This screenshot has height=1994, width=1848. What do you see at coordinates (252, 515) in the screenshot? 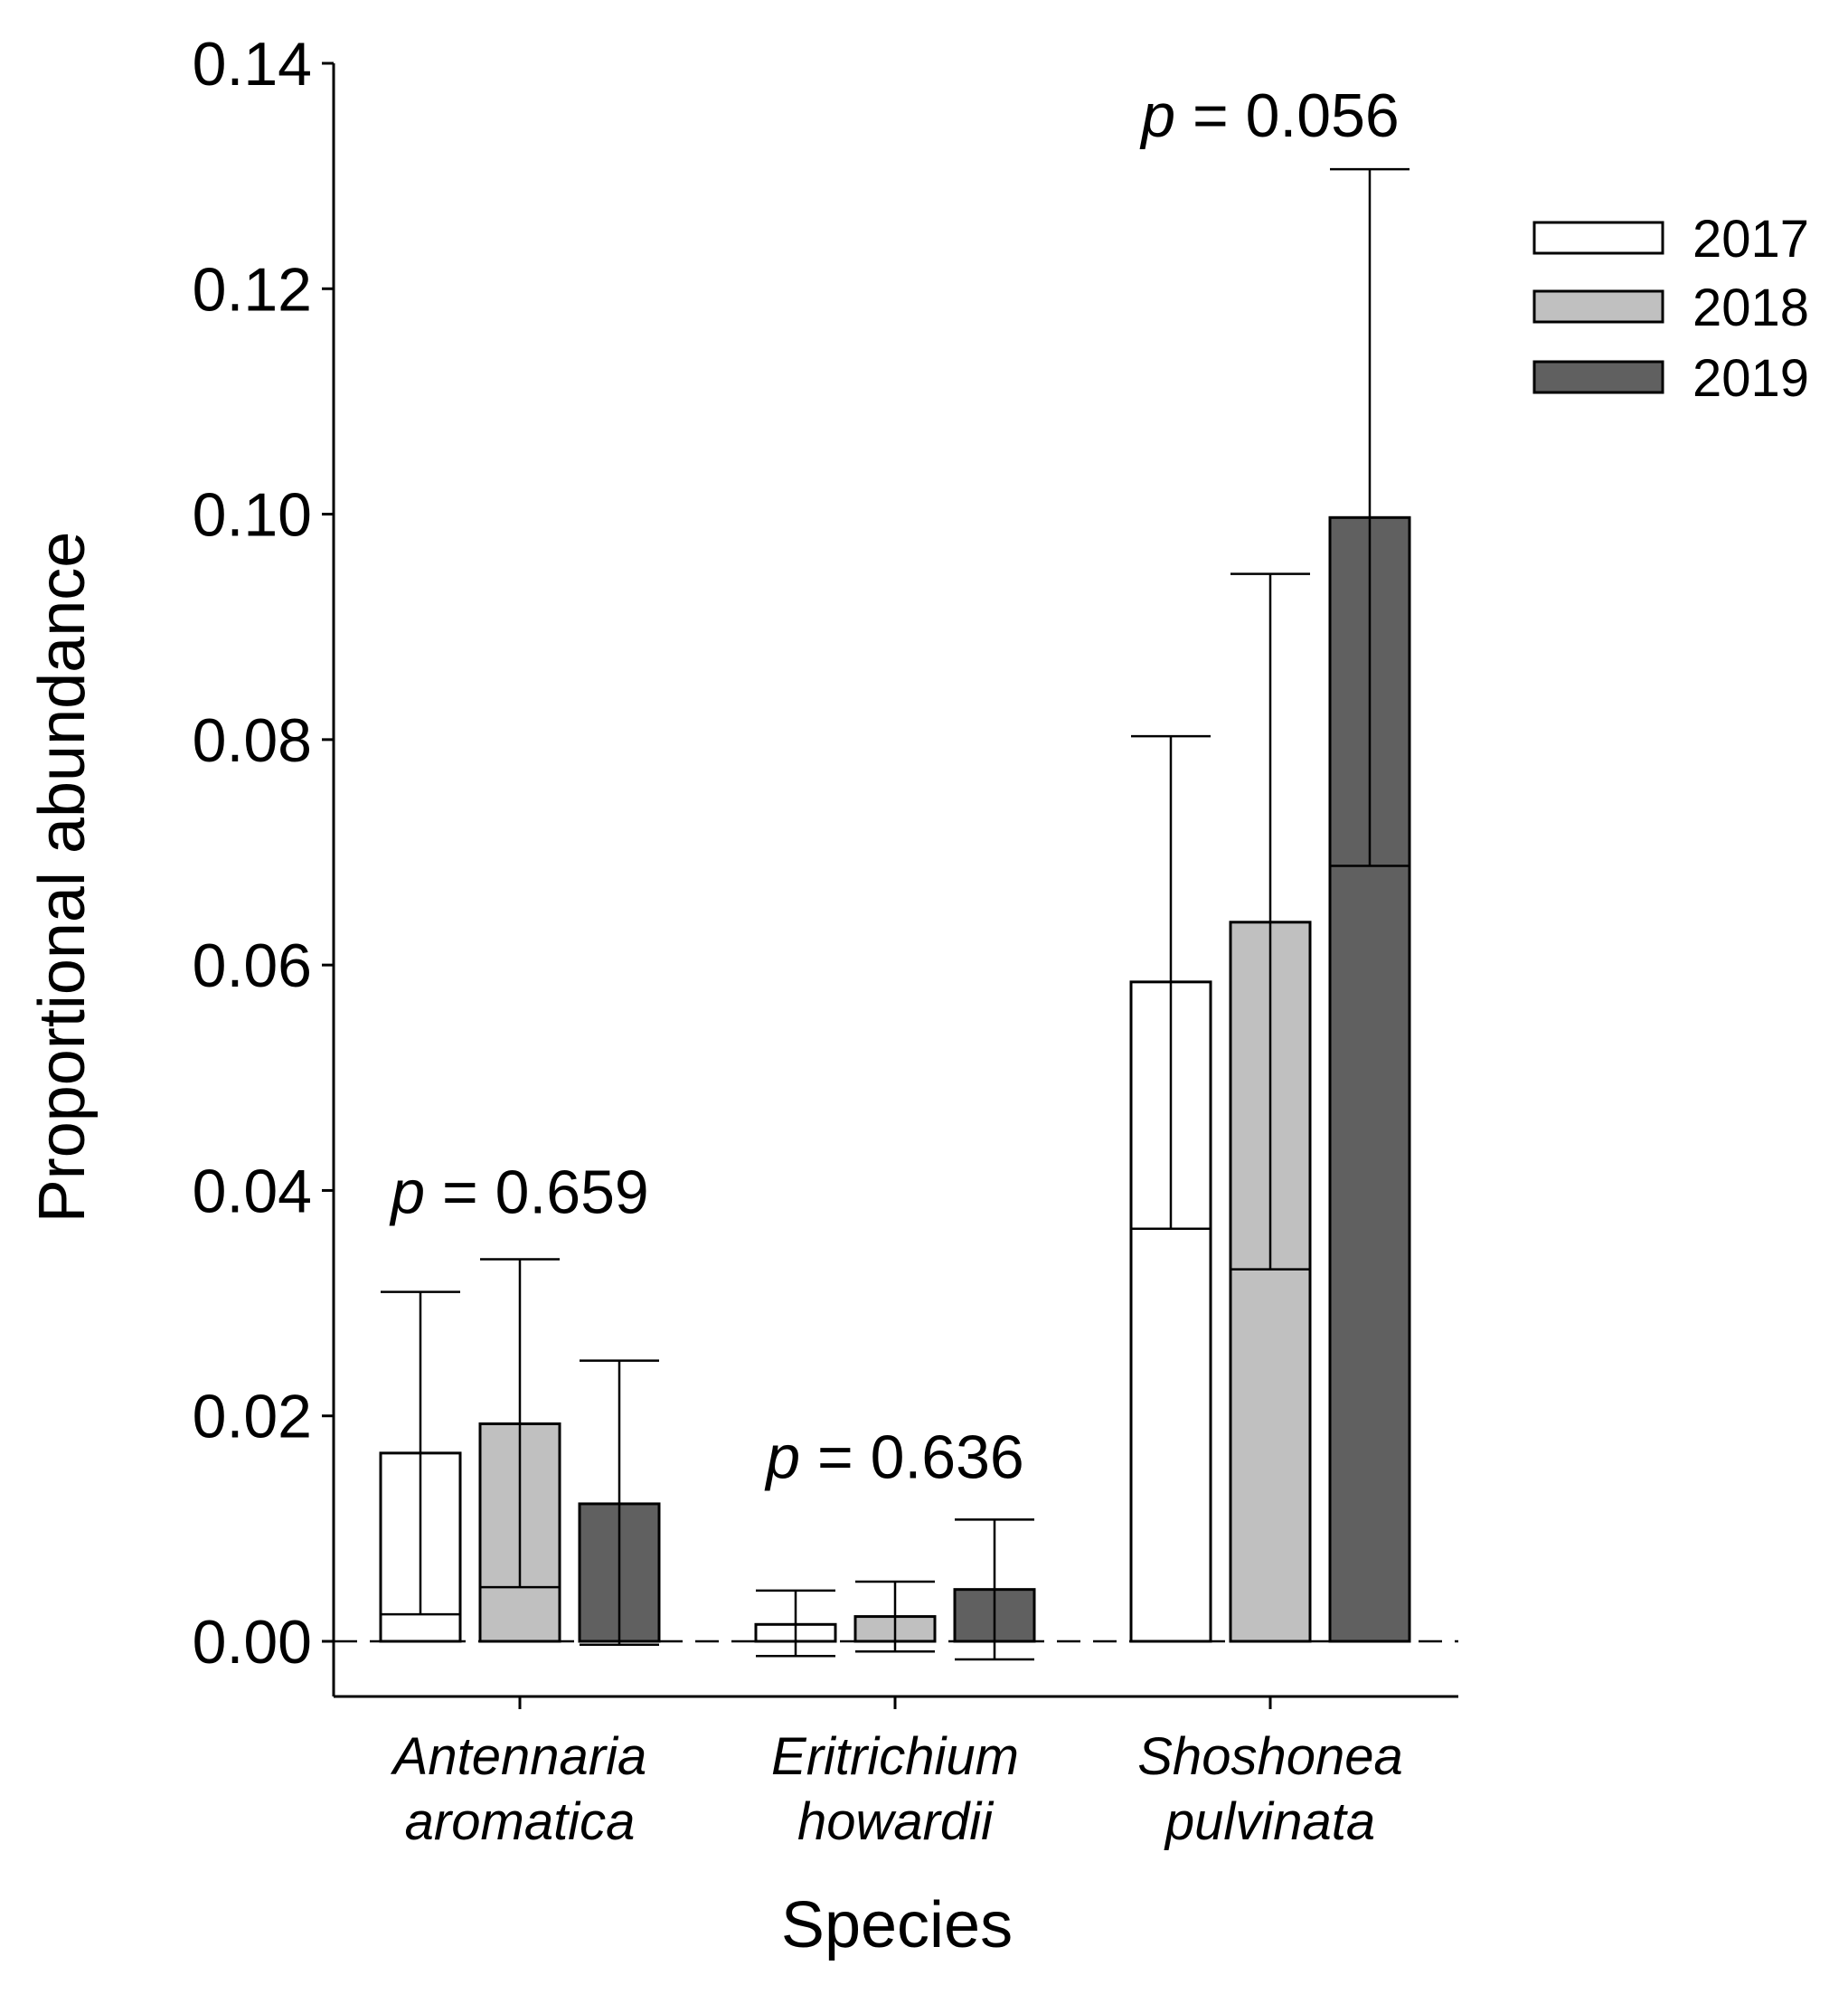
I see `y-tick-label: 0.10` at bounding box center [252, 515].